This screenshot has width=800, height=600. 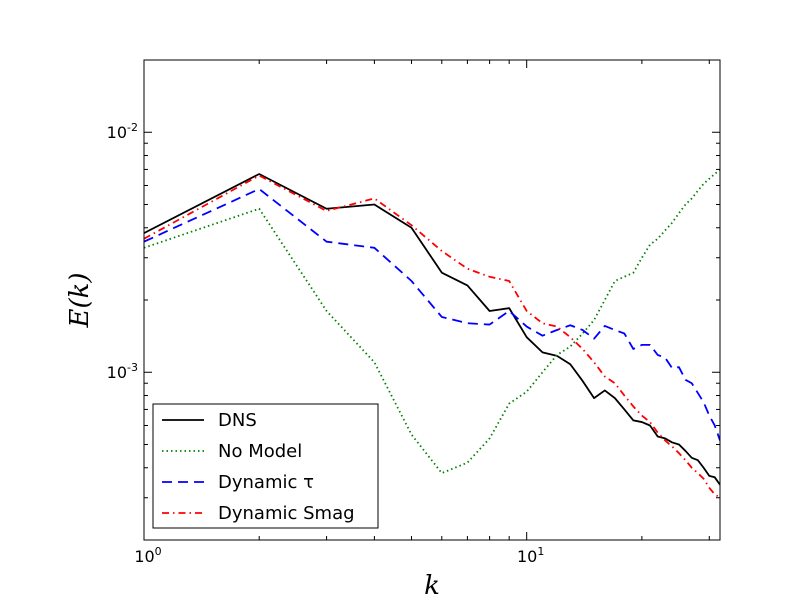 What do you see at coordinates (237, 420) in the screenshot?
I see `legend-label-0: DNS` at bounding box center [237, 420].